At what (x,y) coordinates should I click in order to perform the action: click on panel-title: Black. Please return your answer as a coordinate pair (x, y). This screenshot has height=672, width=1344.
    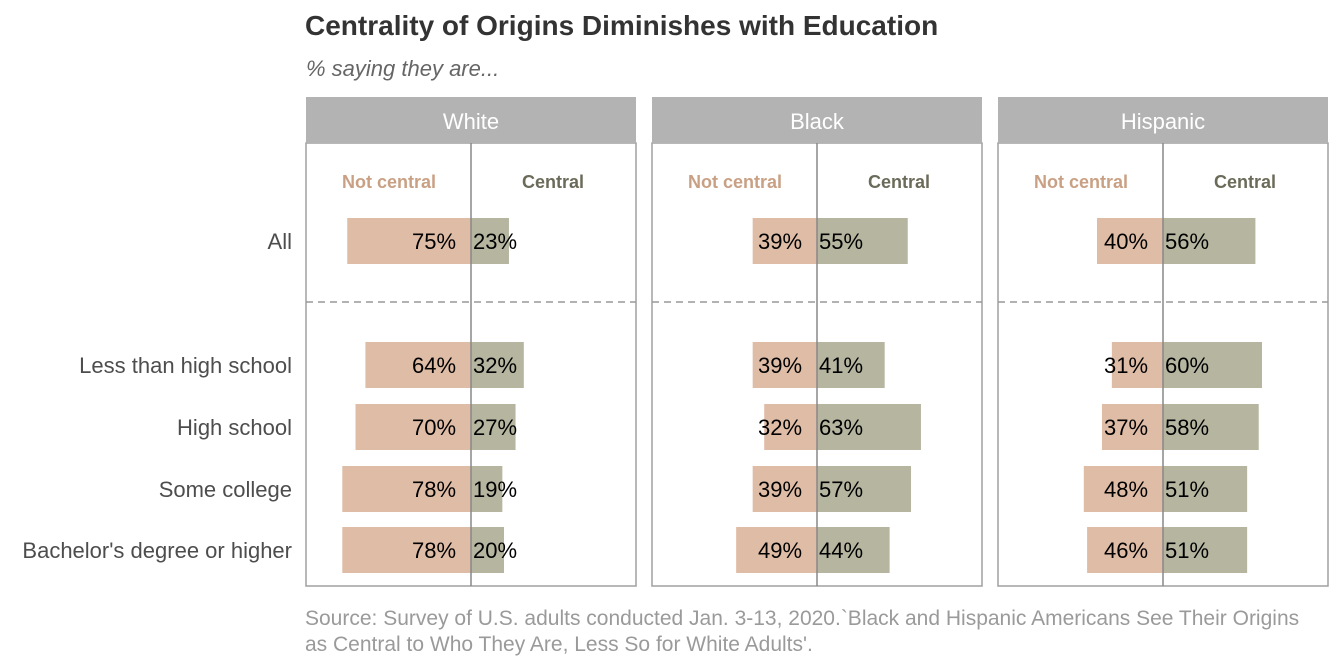
    Looking at the image, I should click on (817, 121).